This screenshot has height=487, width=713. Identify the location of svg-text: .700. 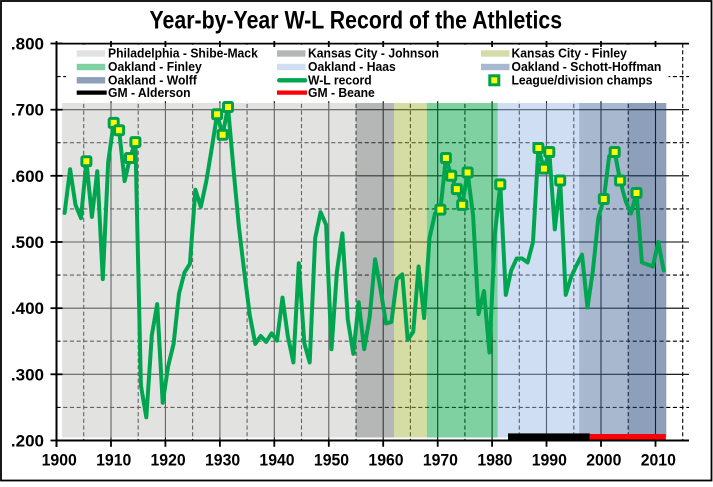
(27, 110).